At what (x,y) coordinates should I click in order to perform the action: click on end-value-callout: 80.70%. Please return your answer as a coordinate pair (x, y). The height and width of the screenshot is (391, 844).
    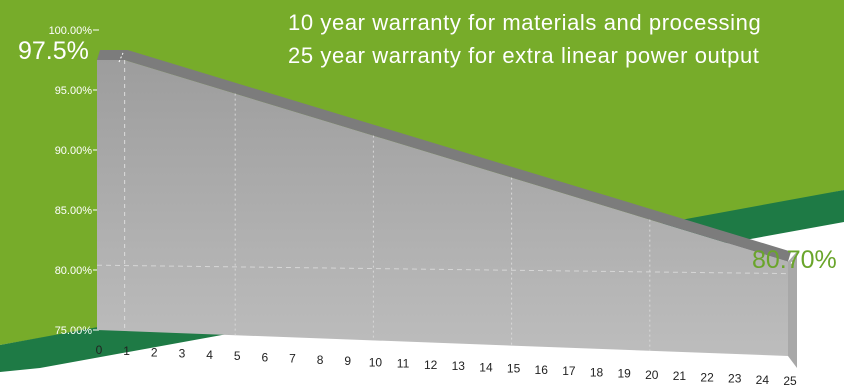
    Looking at the image, I should click on (794, 260).